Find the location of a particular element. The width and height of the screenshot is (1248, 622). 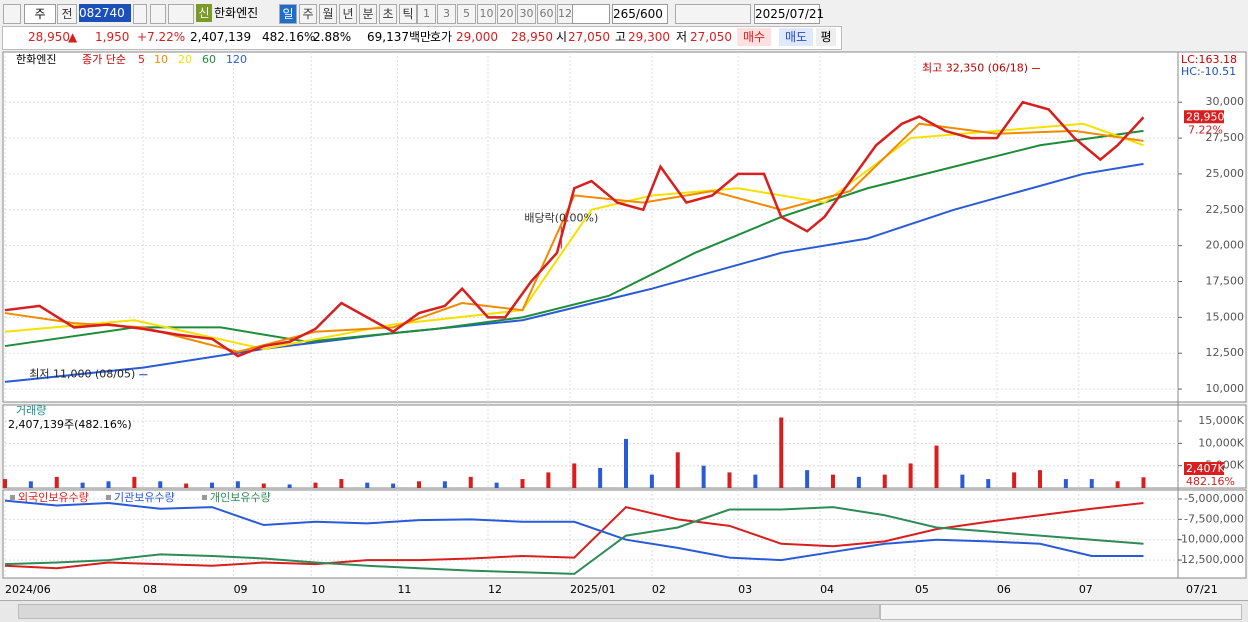

market-select: 주 is located at coordinates (40, 14).